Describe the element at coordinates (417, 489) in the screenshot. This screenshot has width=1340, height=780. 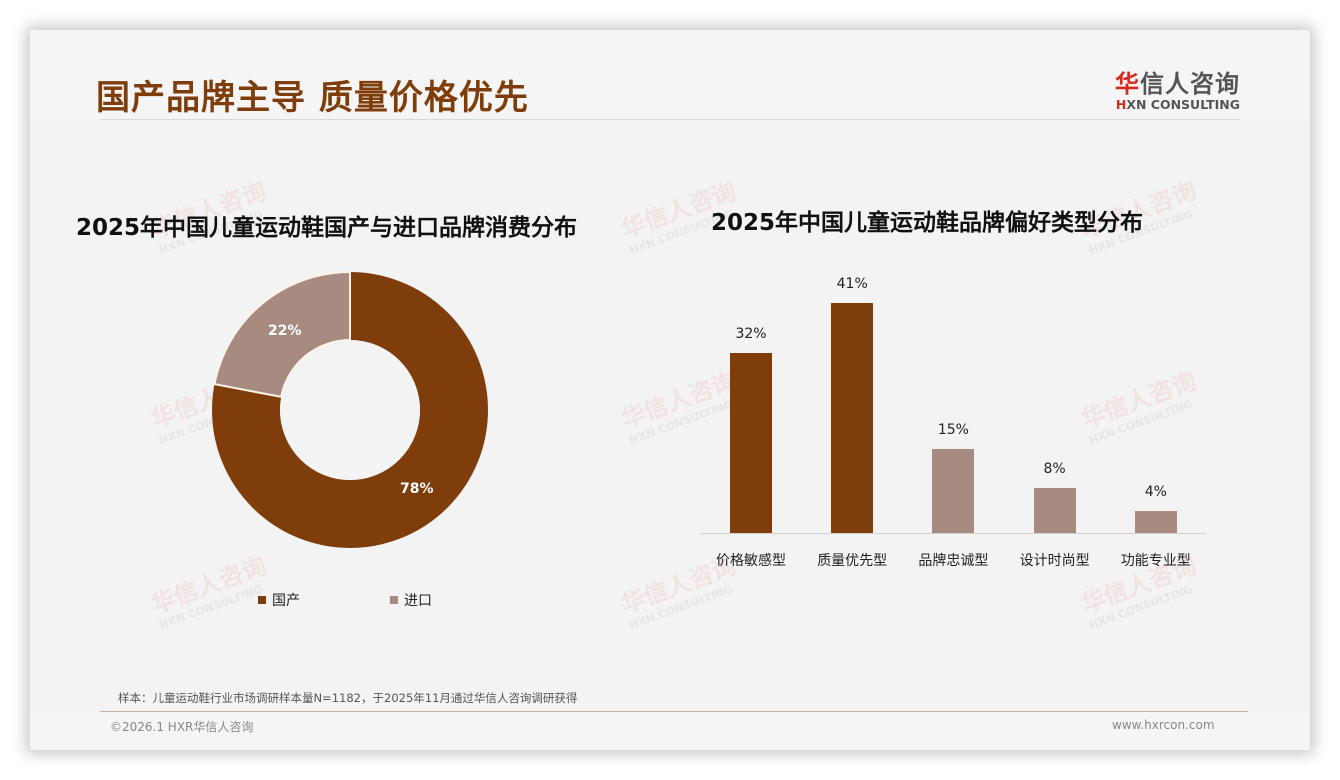
I see `donut-label-domestic: 78%` at that location.